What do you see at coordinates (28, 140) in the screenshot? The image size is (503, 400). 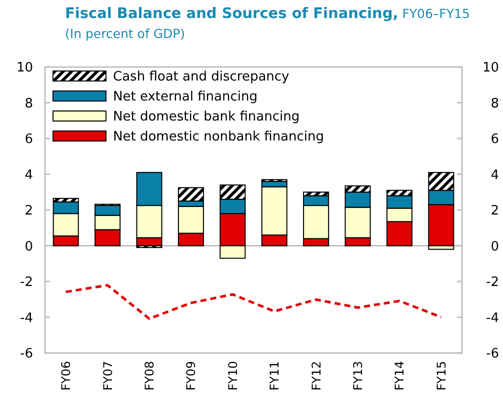 I see `y-tick-label: 6` at bounding box center [28, 140].